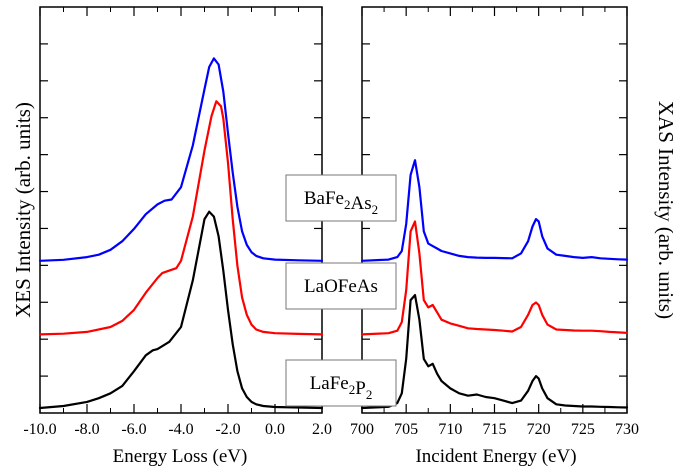 The height and width of the screenshot is (470, 673). What do you see at coordinates (450, 429) in the screenshot?
I see `xas-x-tick-label: 710` at bounding box center [450, 429].